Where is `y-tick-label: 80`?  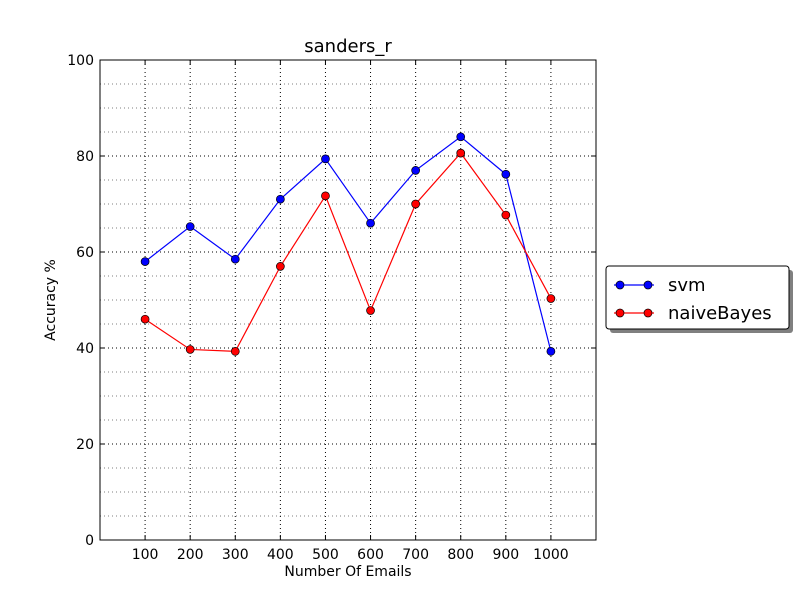
y-tick-label: 80 is located at coordinates (85, 157).